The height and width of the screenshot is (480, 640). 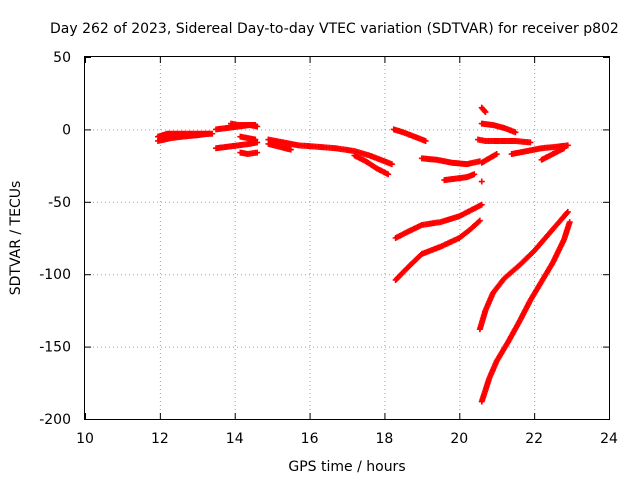 What do you see at coordinates (66, 130) in the screenshot?
I see `y-tick-label: 0` at bounding box center [66, 130].